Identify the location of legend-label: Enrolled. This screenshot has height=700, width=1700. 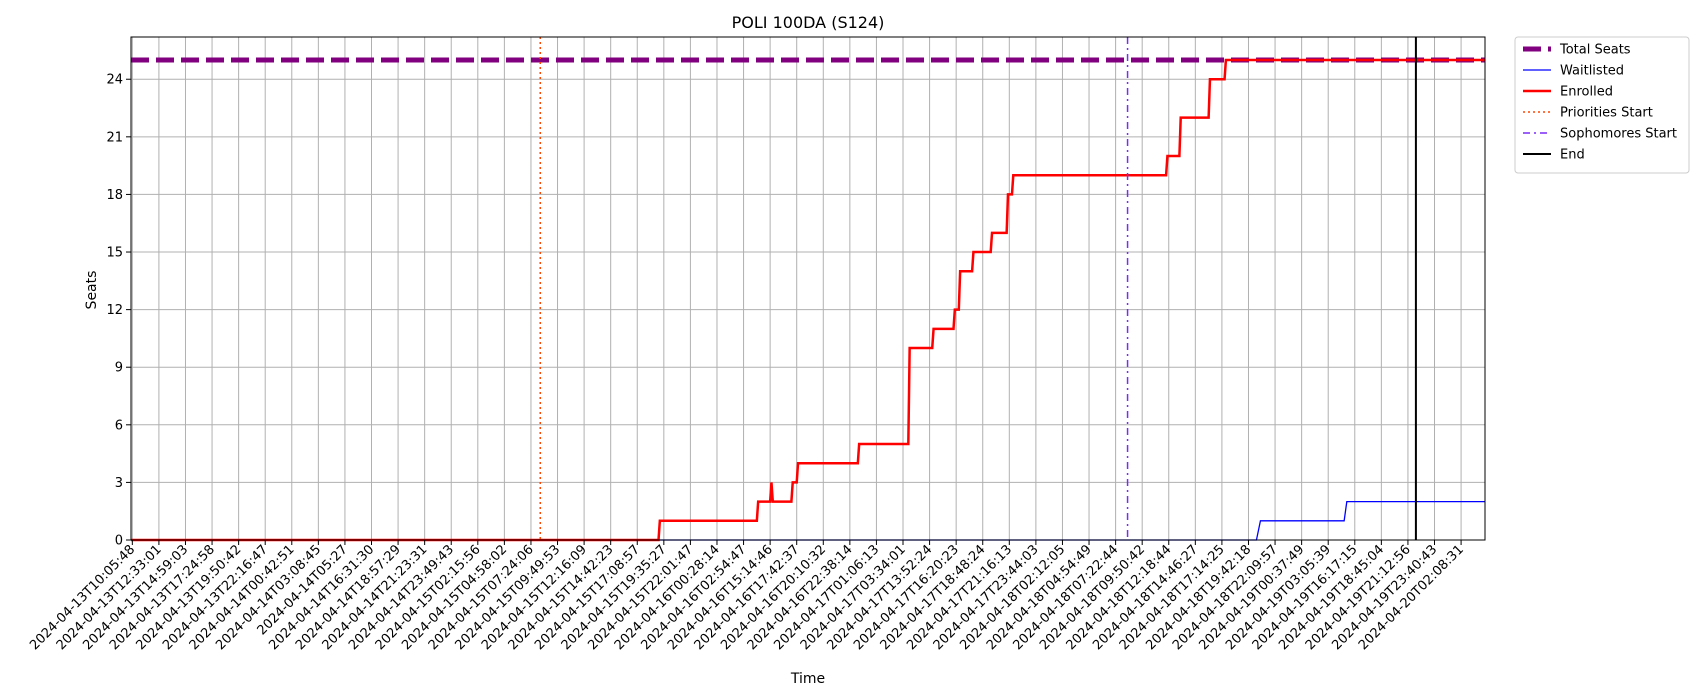
(1586, 92).